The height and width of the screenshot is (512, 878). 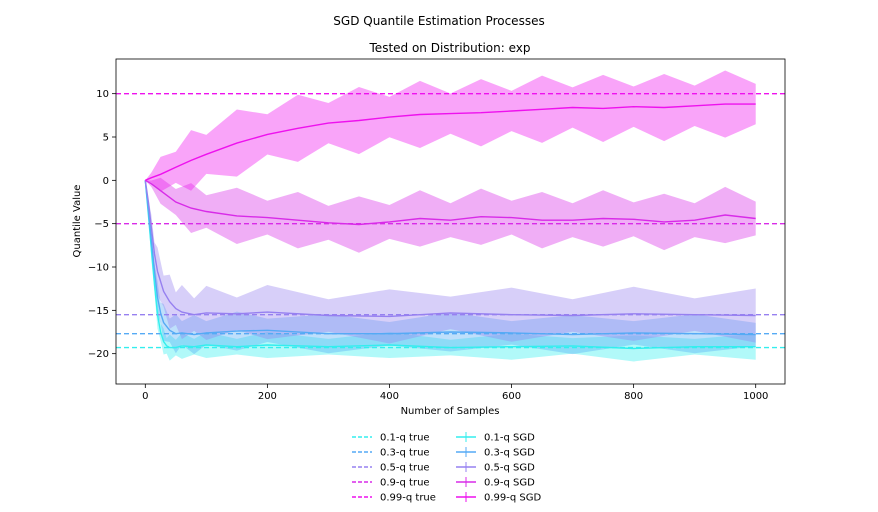 What do you see at coordinates (405, 438) in the screenshot?
I see `legend-true-label-0: 0.1-q true` at bounding box center [405, 438].